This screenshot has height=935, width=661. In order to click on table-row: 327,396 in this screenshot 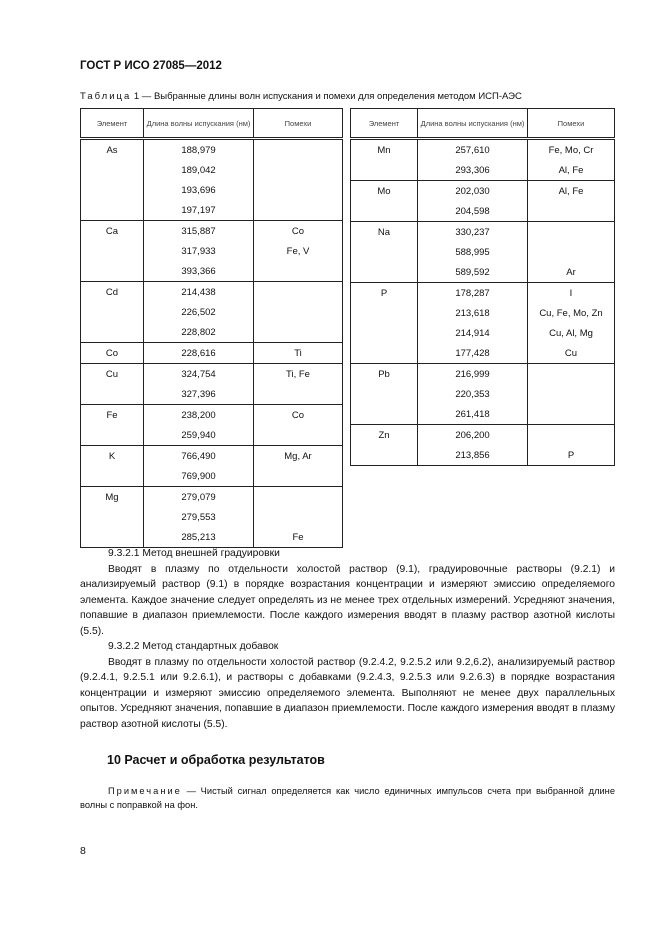, I will do `click(211, 394)`.